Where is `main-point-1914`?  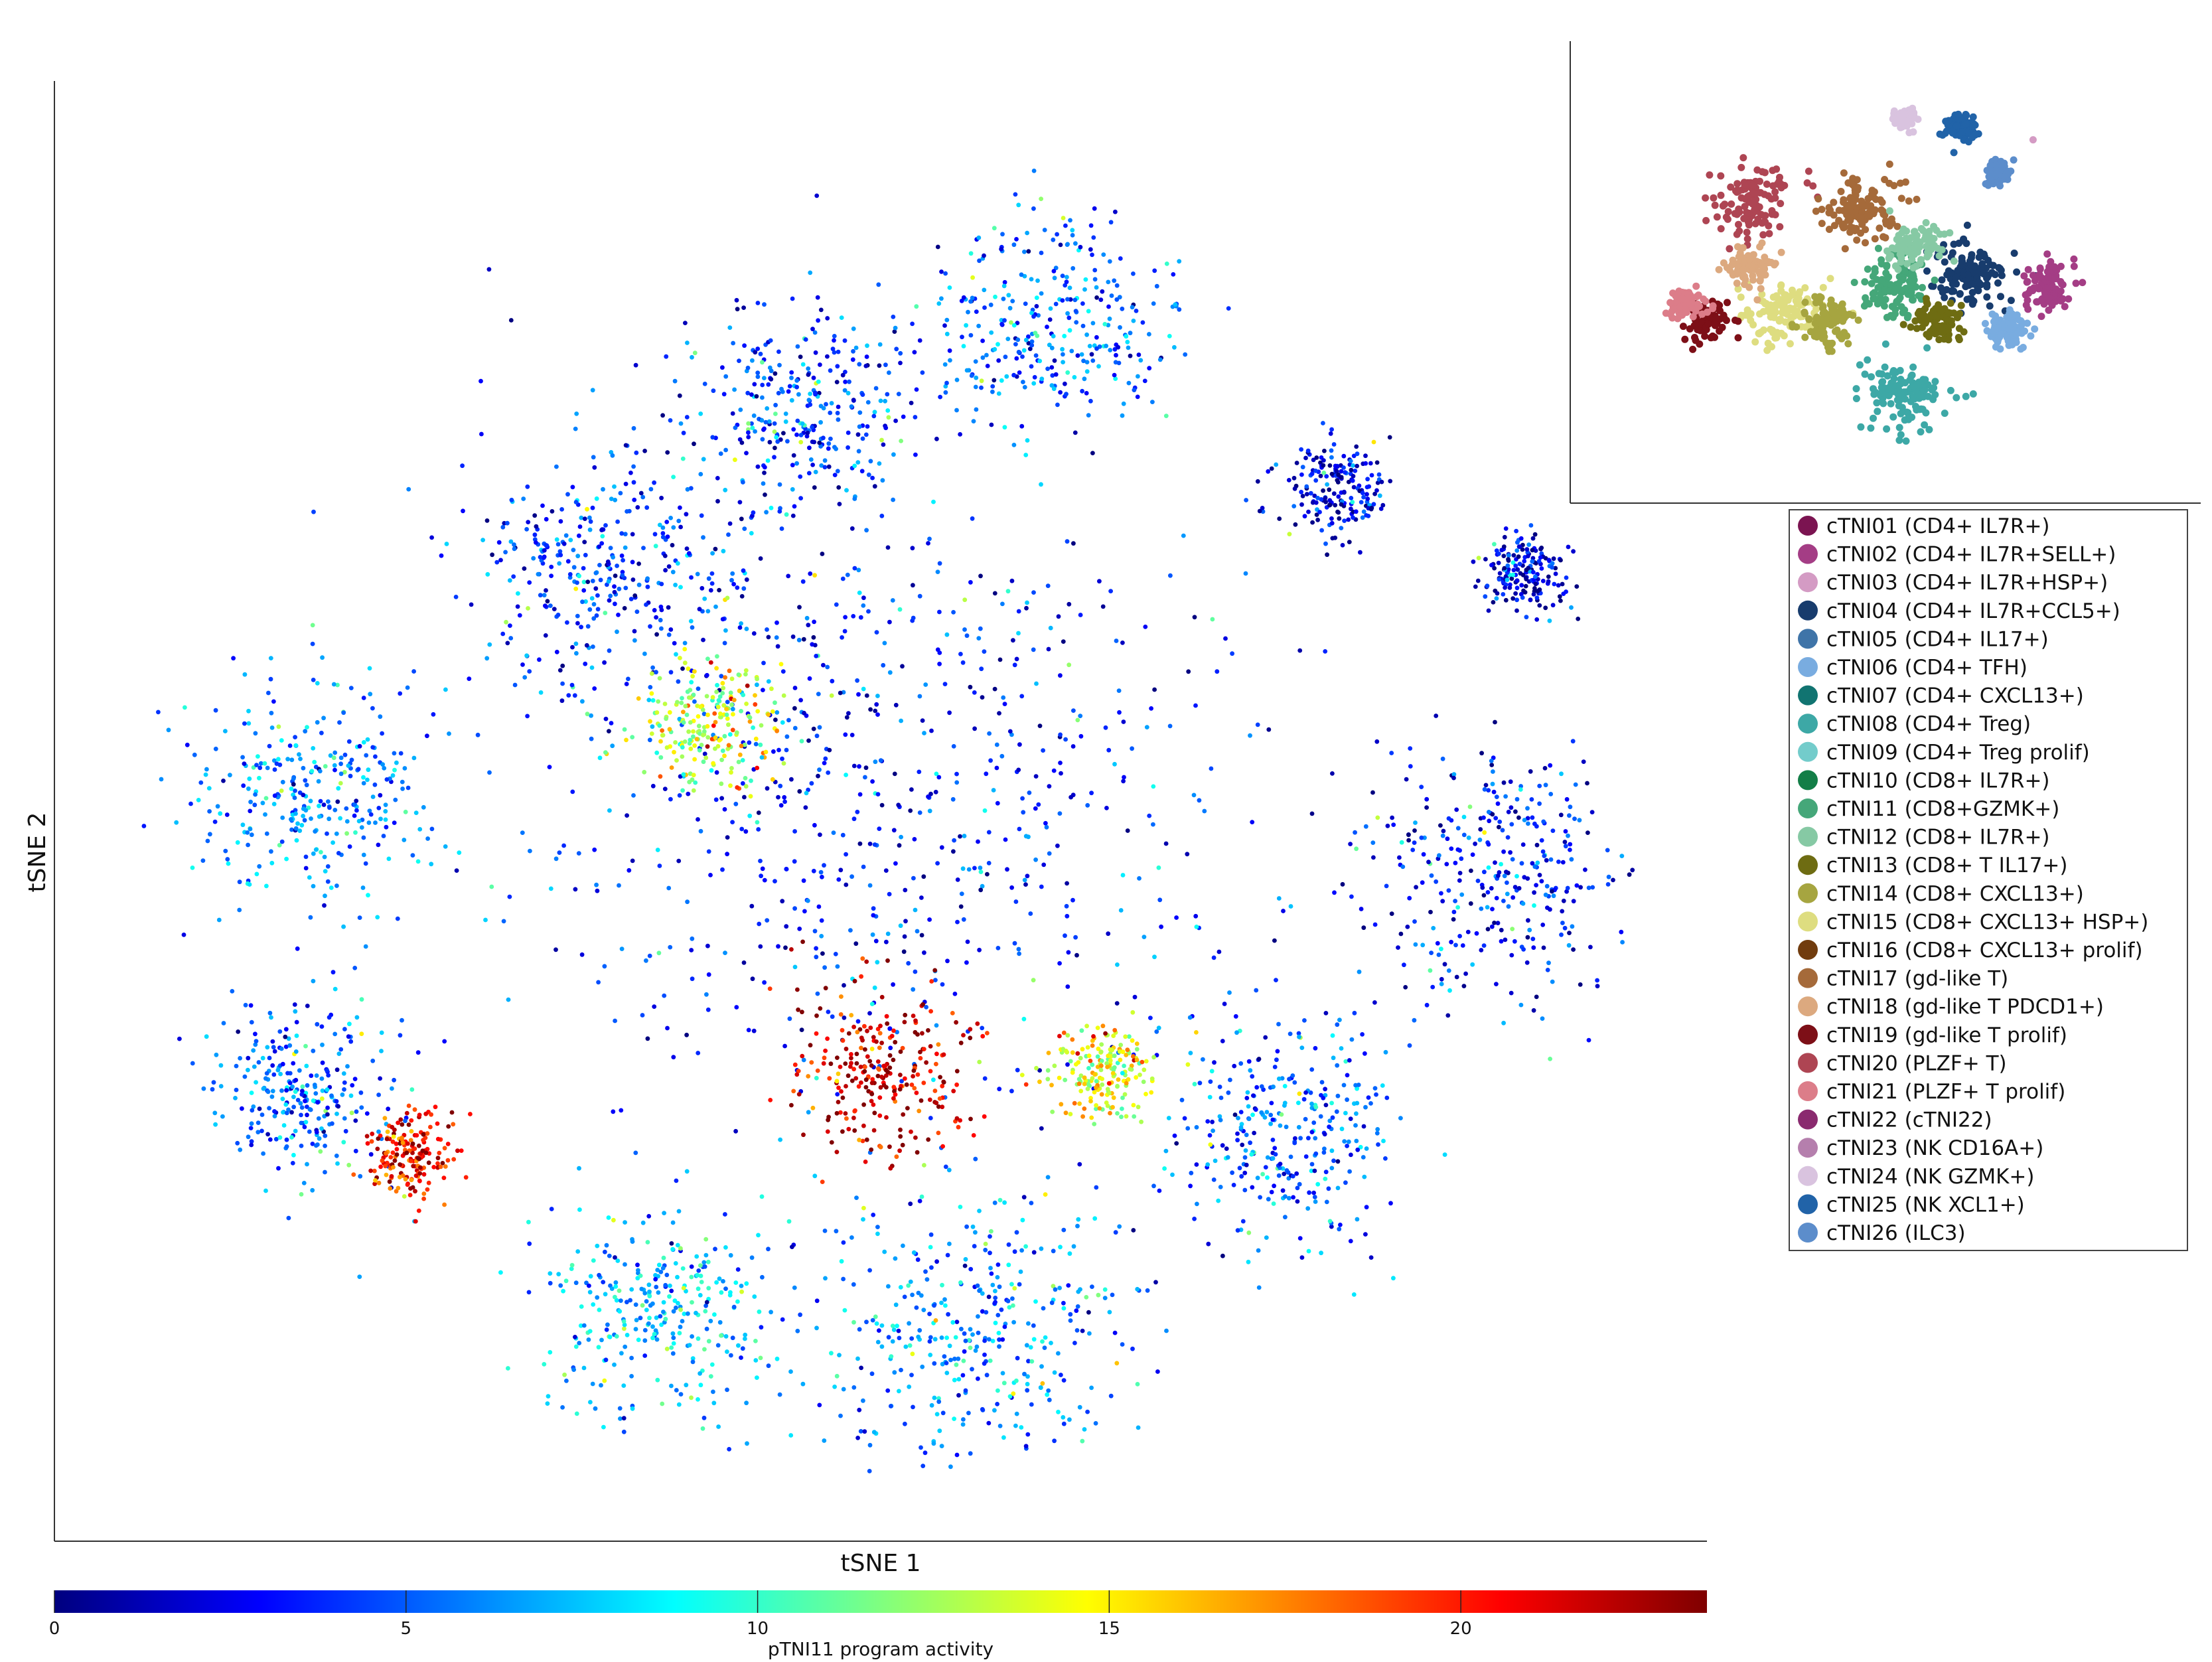
main-point-1914 is located at coordinates (1338, 496).